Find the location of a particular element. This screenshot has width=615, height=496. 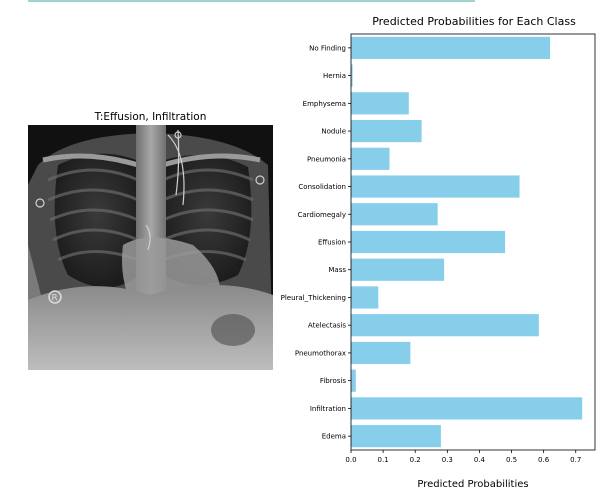

bar-consolidation is located at coordinates (435, 186).